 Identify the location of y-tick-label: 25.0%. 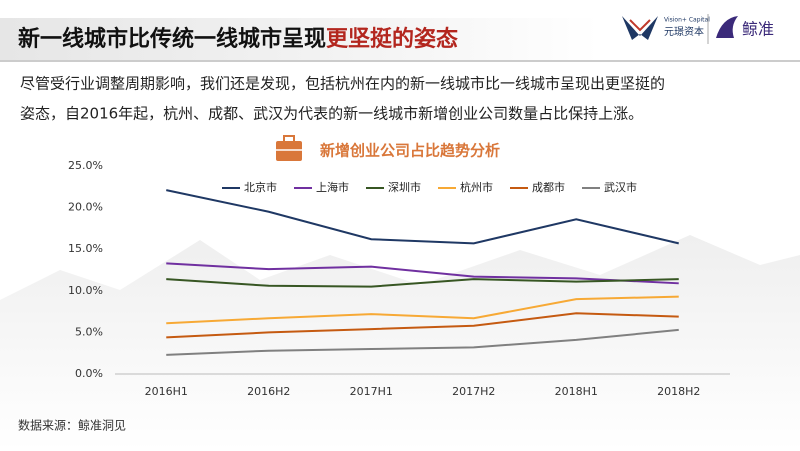
(85, 165).